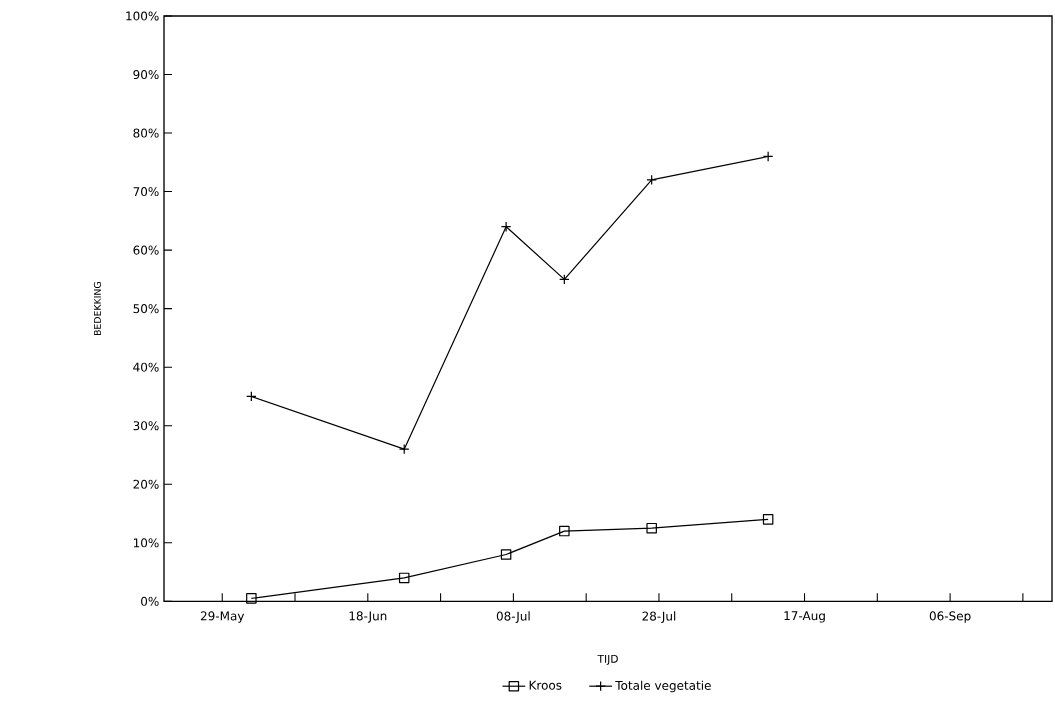 This screenshot has width=1055, height=702. I want to click on y-axis-title: BEDEKKING, so click(97, 309).